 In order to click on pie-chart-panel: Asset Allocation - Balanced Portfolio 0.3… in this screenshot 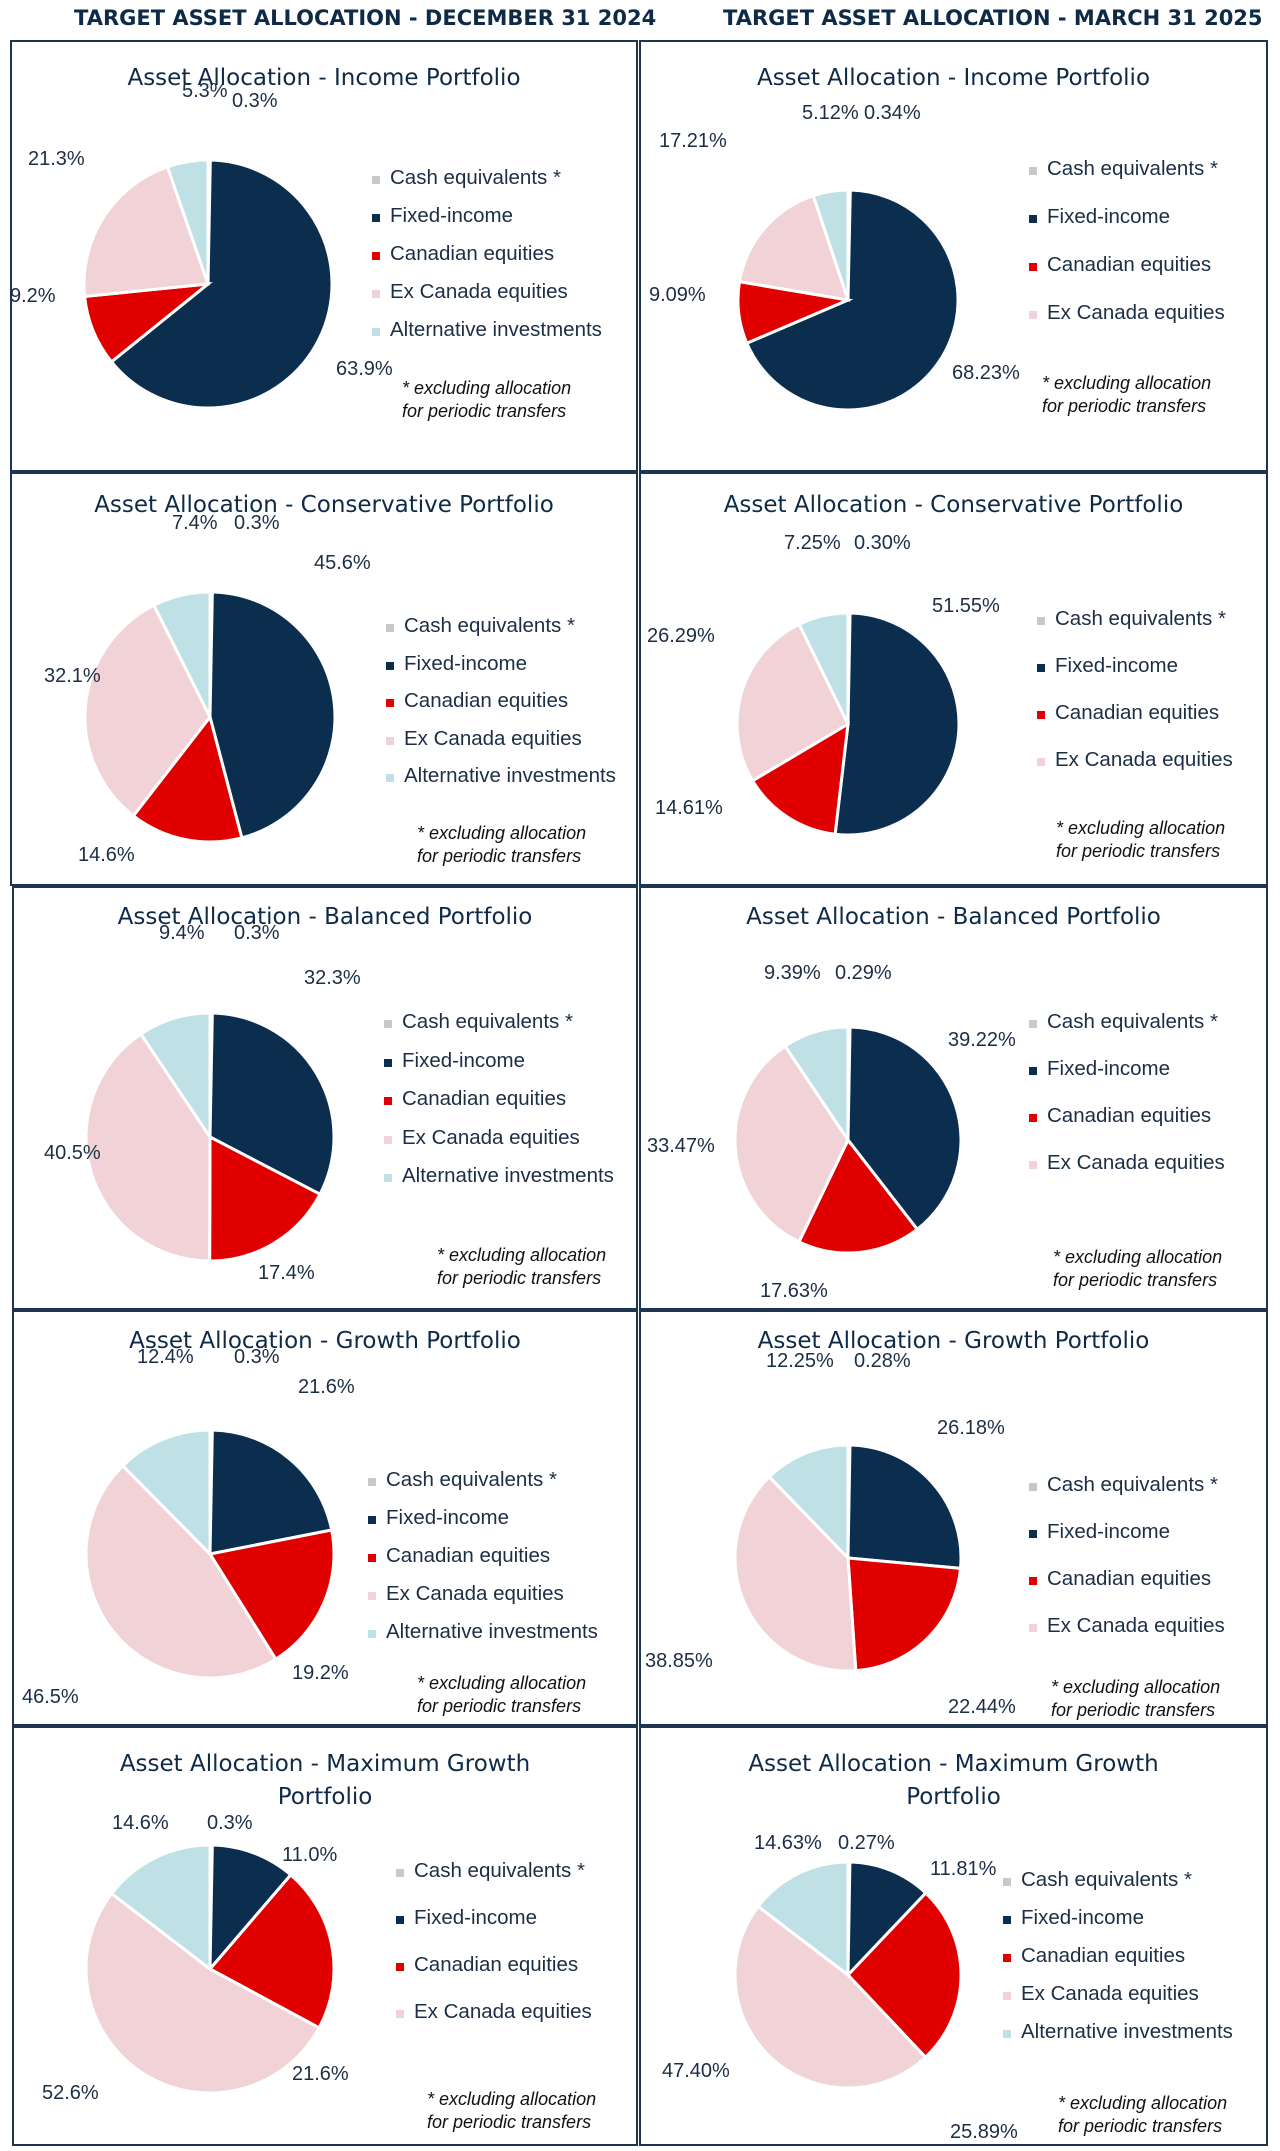, I will do `click(325, 1098)`.